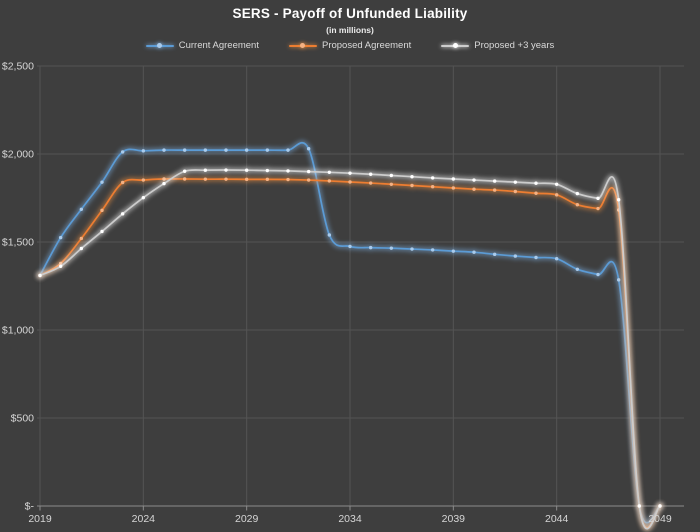 This screenshot has width=700, height=532. What do you see at coordinates (350, 519) in the screenshot?
I see `x-tick-label: 2034` at bounding box center [350, 519].